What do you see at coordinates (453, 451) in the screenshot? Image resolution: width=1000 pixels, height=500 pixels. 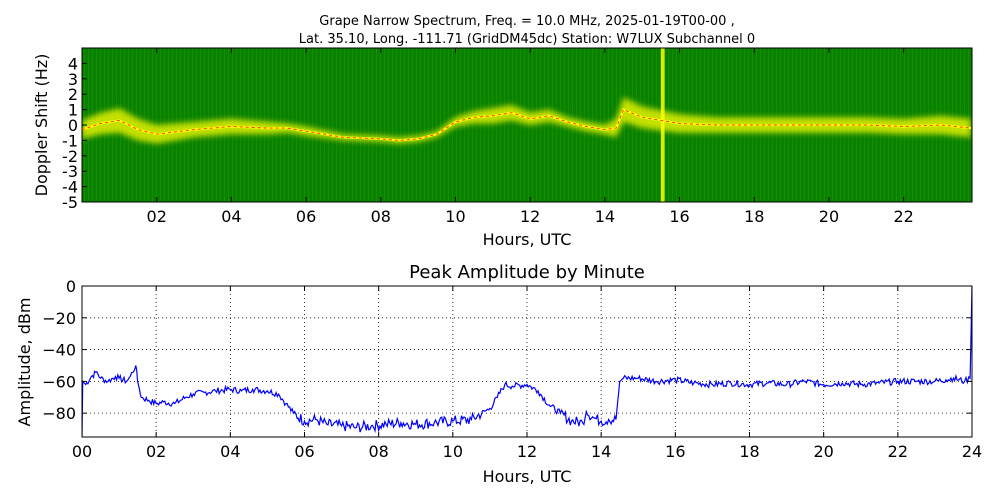 I see `amplitude-x-tick-label: 10` at bounding box center [453, 451].